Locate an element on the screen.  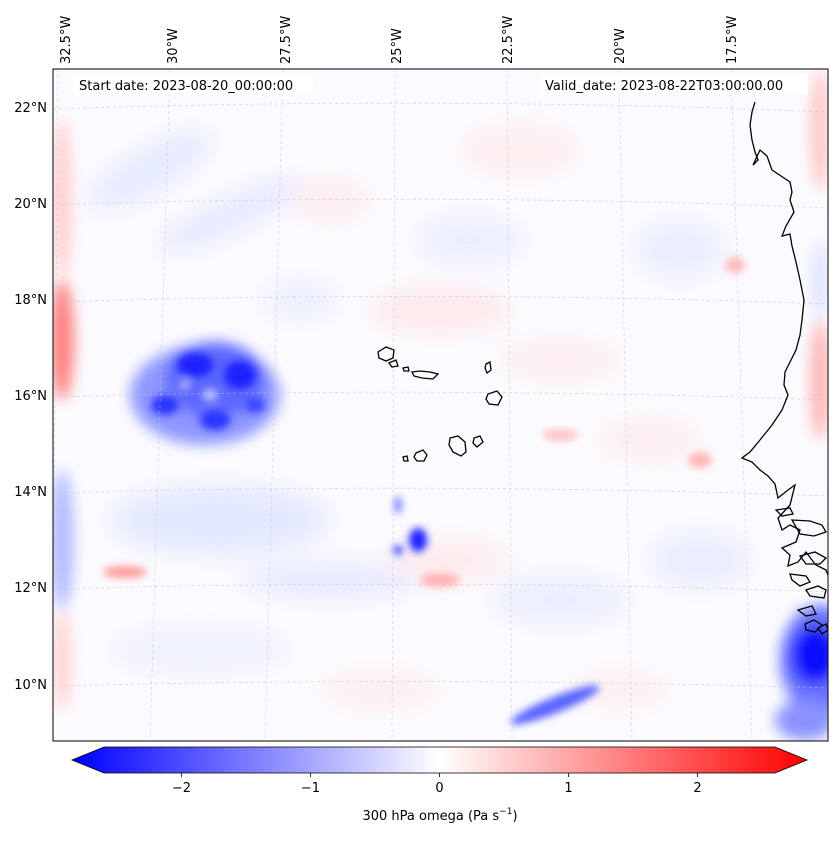
island-santo-antao is located at coordinates (386, 354).